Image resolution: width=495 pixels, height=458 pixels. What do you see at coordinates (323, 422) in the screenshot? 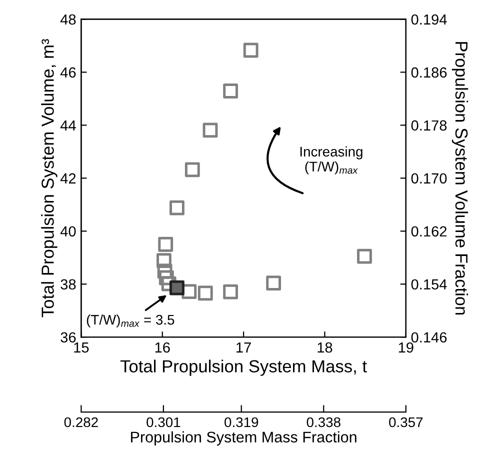
I see `x2-tick-label: 0.338` at bounding box center [323, 422].